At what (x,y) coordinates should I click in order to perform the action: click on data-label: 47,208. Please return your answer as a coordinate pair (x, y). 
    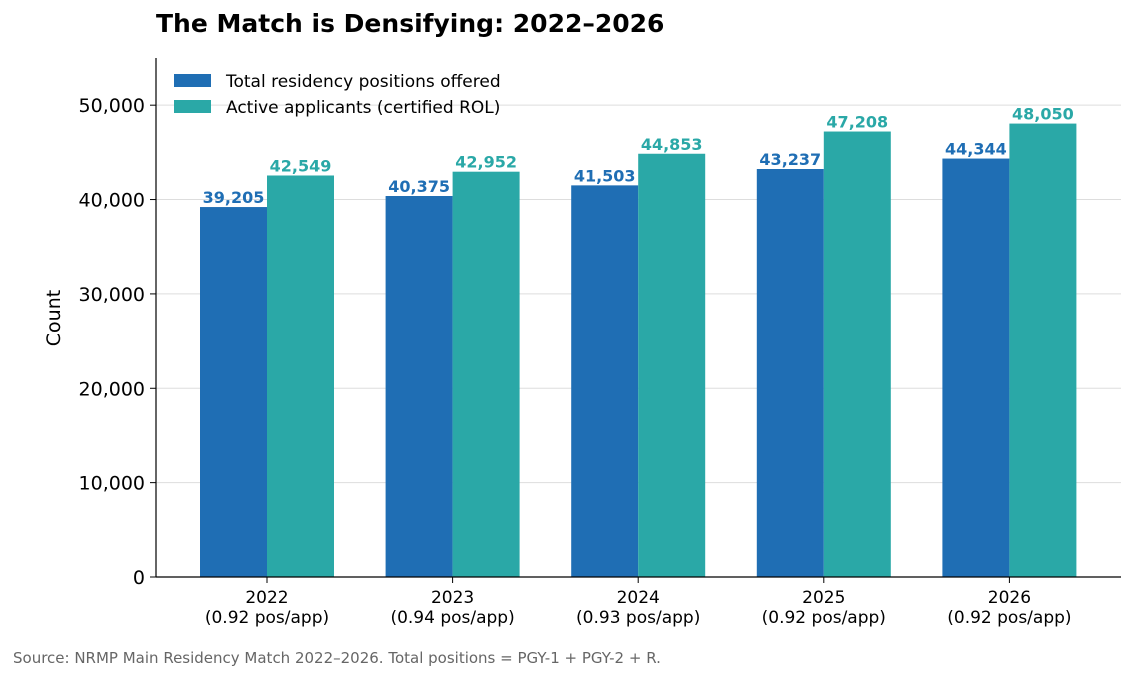
    Looking at the image, I should click on (857, 122).